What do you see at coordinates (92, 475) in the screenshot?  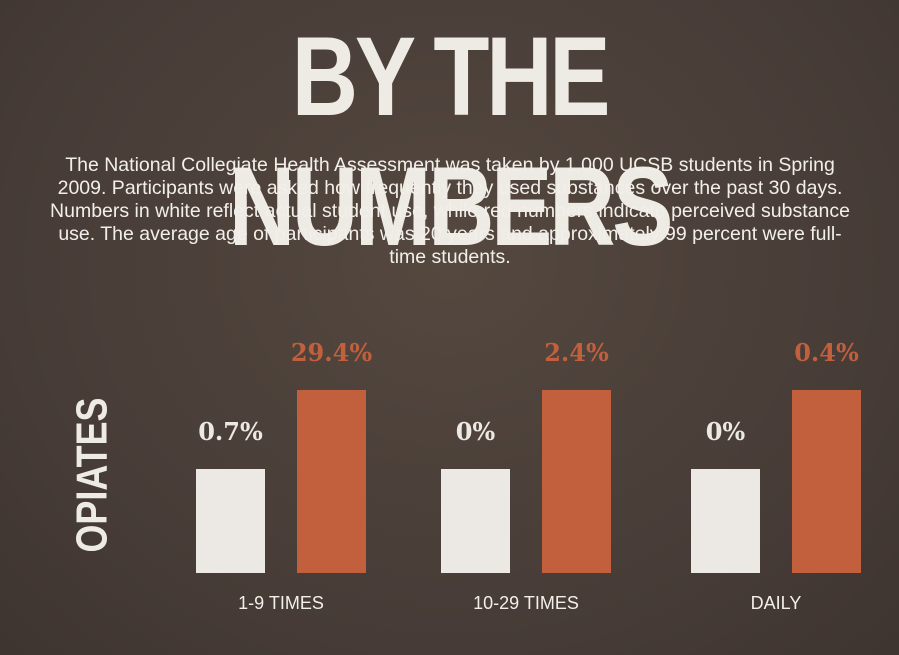 I see `y-label: OPIATES` at bounding box center [92, 475].